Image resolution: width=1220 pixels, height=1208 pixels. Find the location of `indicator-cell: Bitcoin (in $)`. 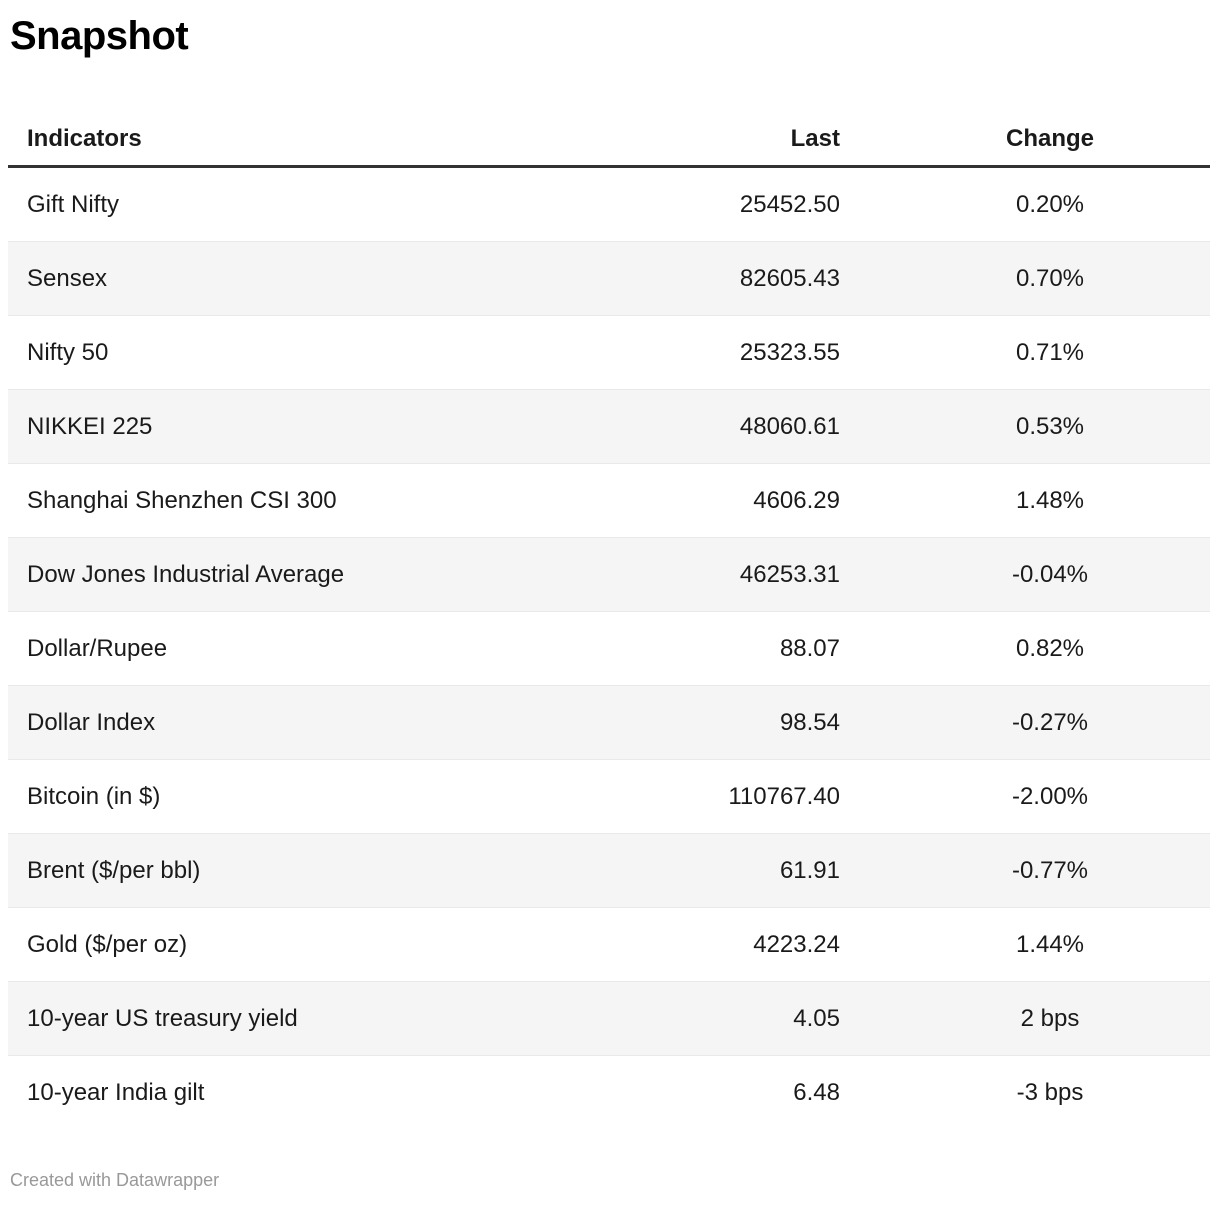

indicator-cell: Bitcoin (in $) is located at coordinates (94, 796).